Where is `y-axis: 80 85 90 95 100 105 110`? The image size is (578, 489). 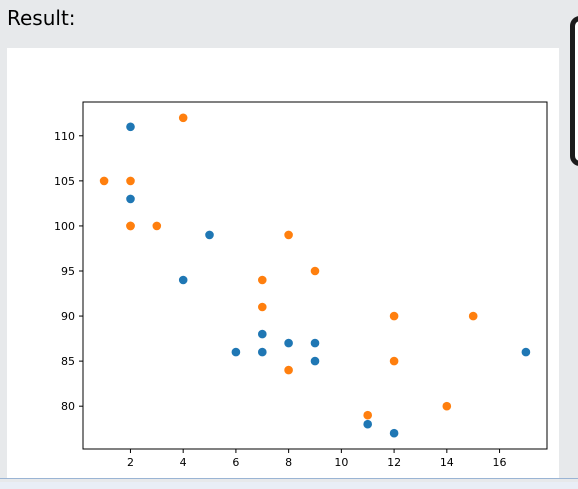 y-axis: 80 85 90 95 100 105 110 is located at coordinates (68, 271).